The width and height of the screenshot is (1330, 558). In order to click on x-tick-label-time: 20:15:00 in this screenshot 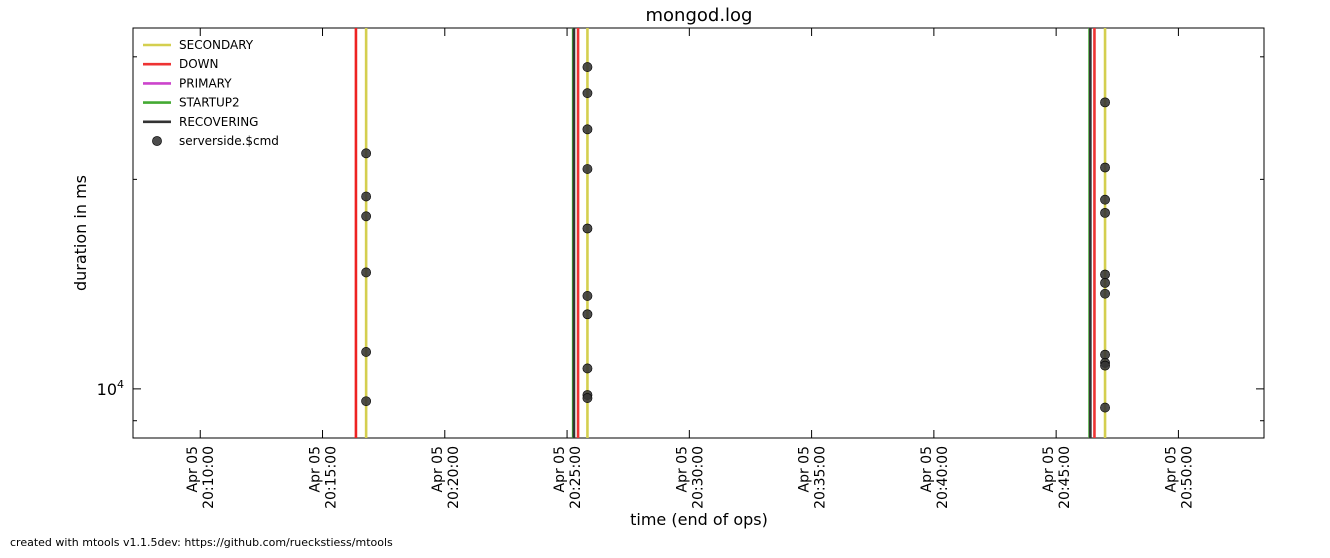, I will do `click(332, 477)`.